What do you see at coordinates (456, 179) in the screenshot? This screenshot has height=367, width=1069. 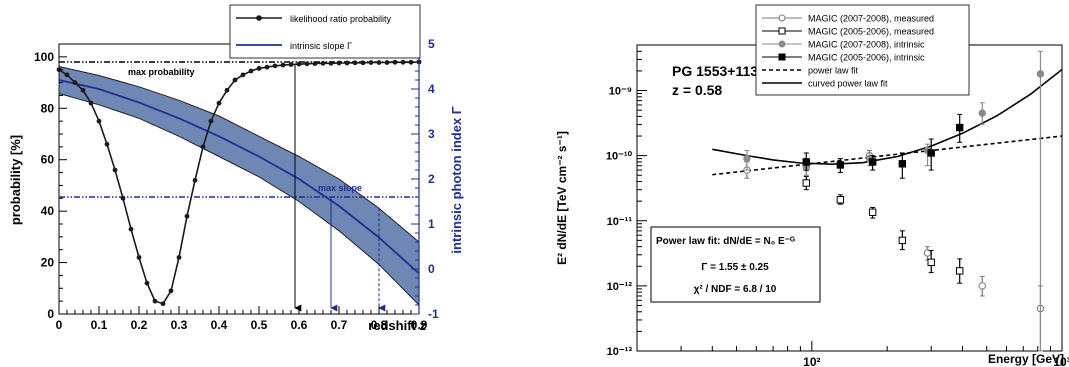 I see `left-y2-axis-label: intrinsic photon index Γ` at bounding box center [456, 179].